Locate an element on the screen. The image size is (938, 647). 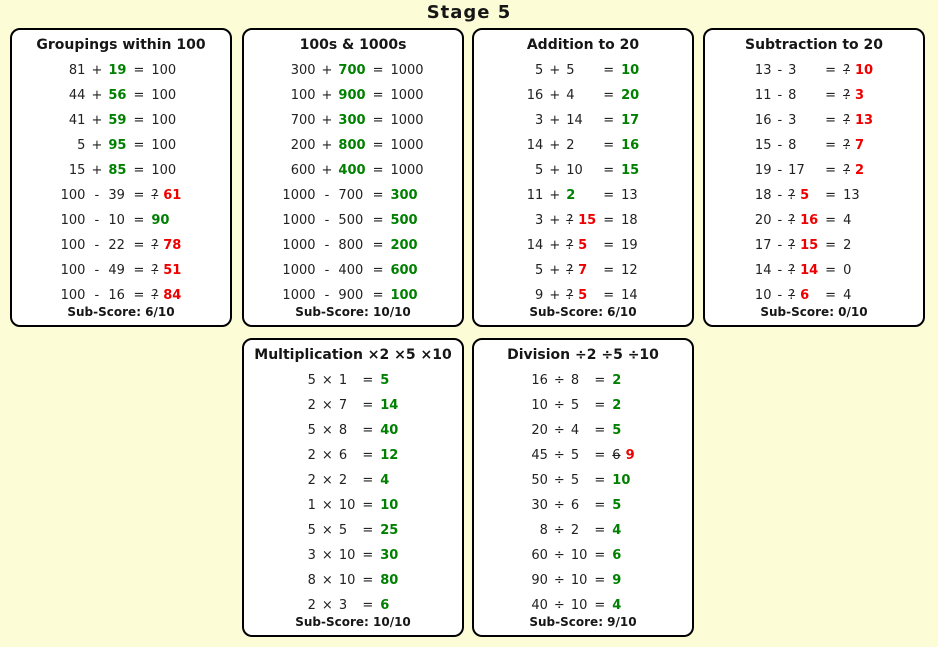
operand-b: ? 7 is located at coordinates (581, 270).